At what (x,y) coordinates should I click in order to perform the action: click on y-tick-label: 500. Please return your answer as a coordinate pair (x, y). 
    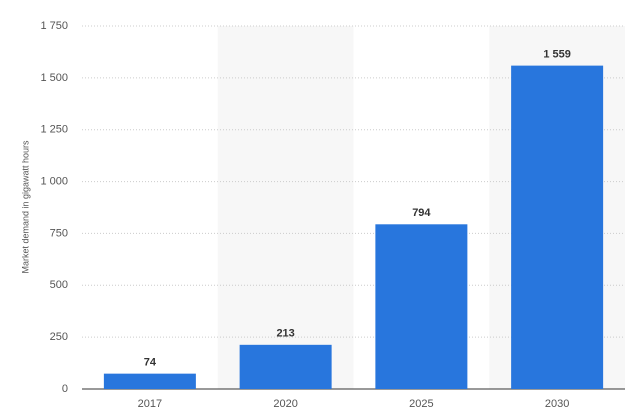
    Looking at the image, I should click on (59, 285).